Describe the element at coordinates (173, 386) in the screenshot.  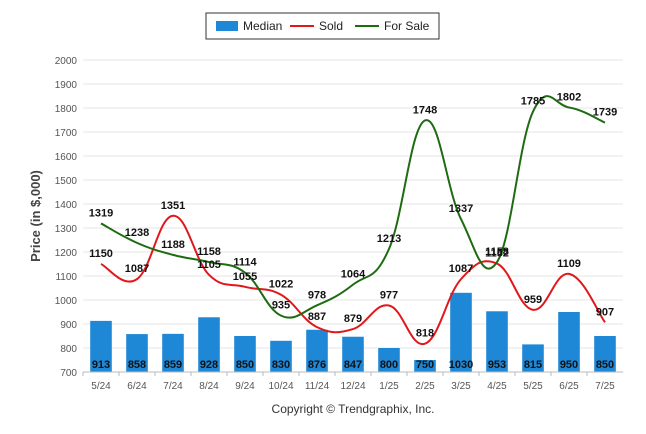
I see `x-tick-label: 7/24` at that location.